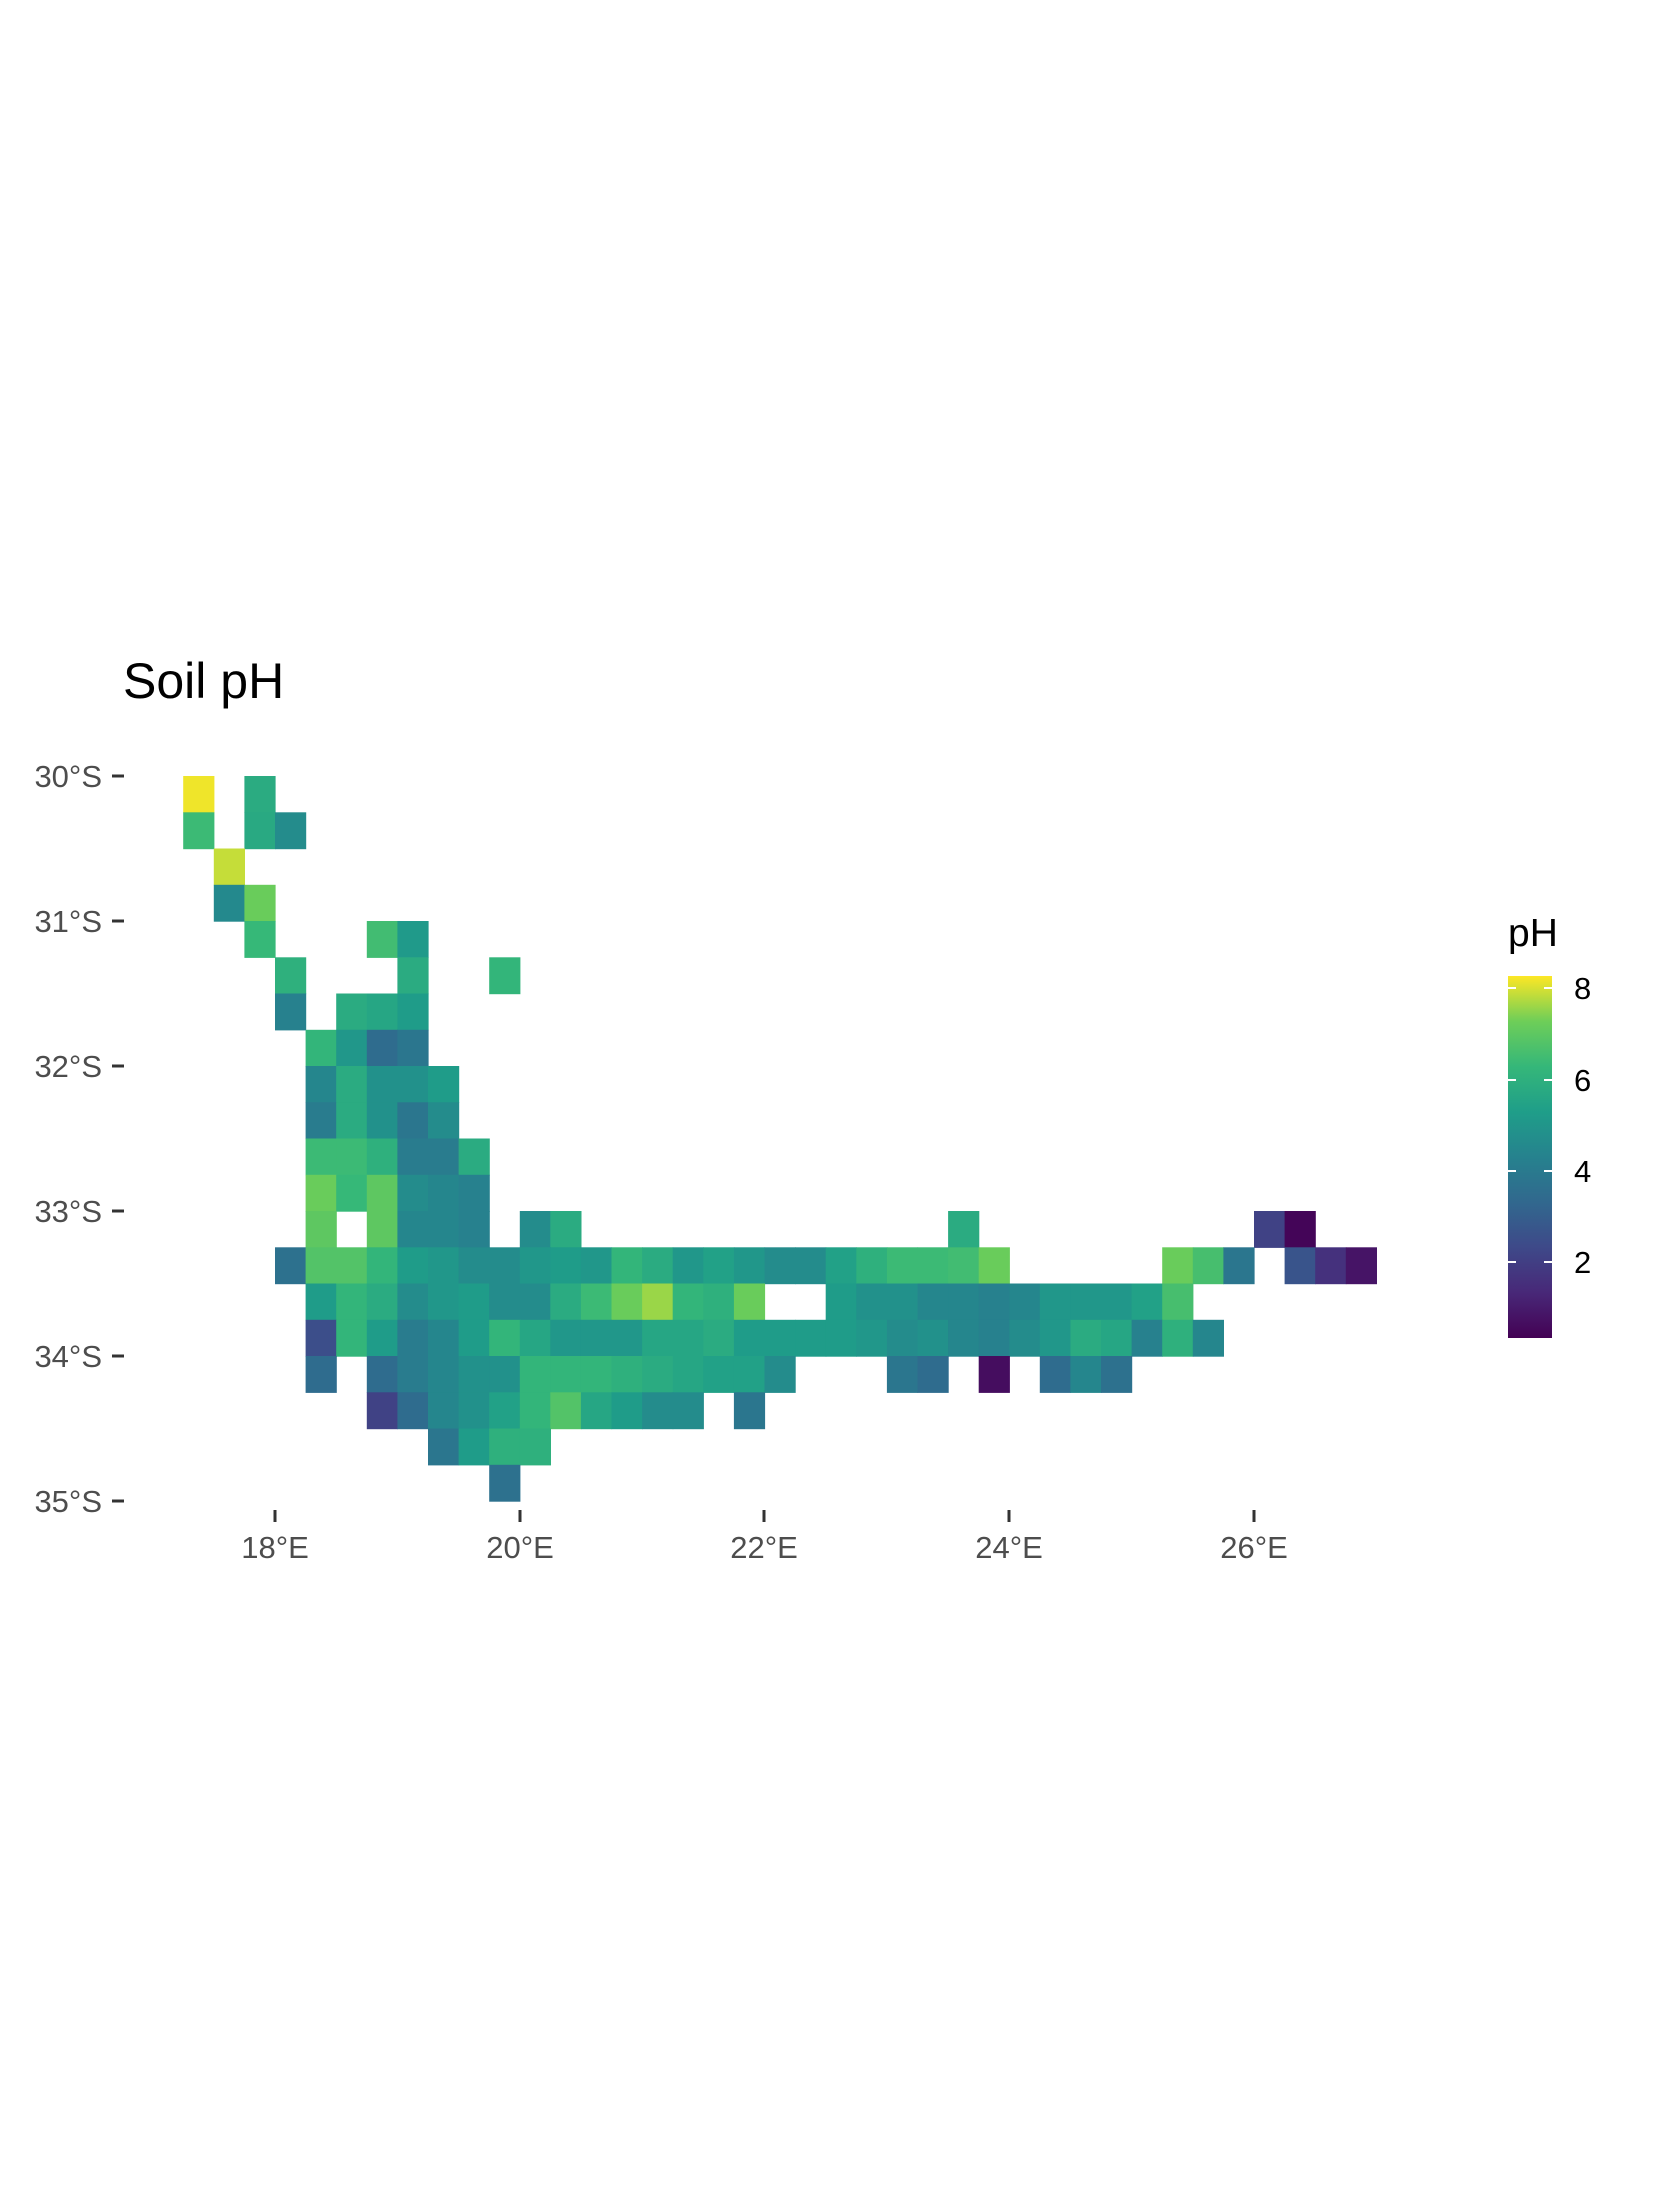 The image size is (1653, 2208). Describe the element at coordinates (68, 921) in the screenshot. I see `y-tick-label: 31°S` at that location.